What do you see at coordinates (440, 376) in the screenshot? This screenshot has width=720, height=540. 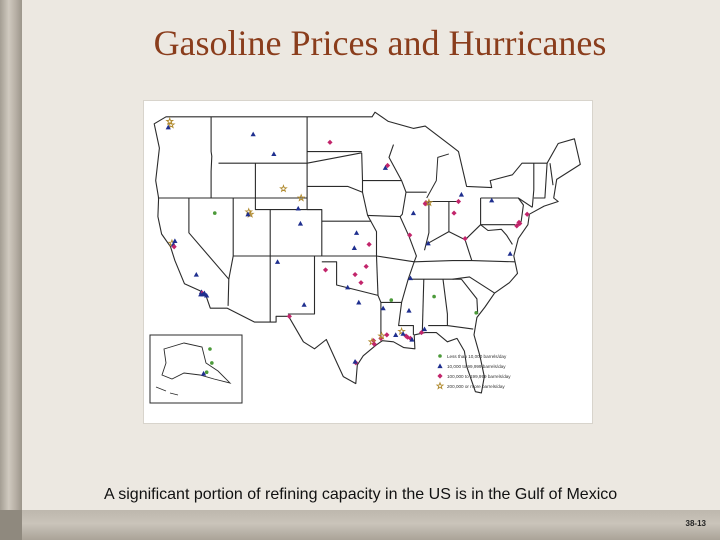 I see `legend-marker-diamond` at bounding box center [440, 376].